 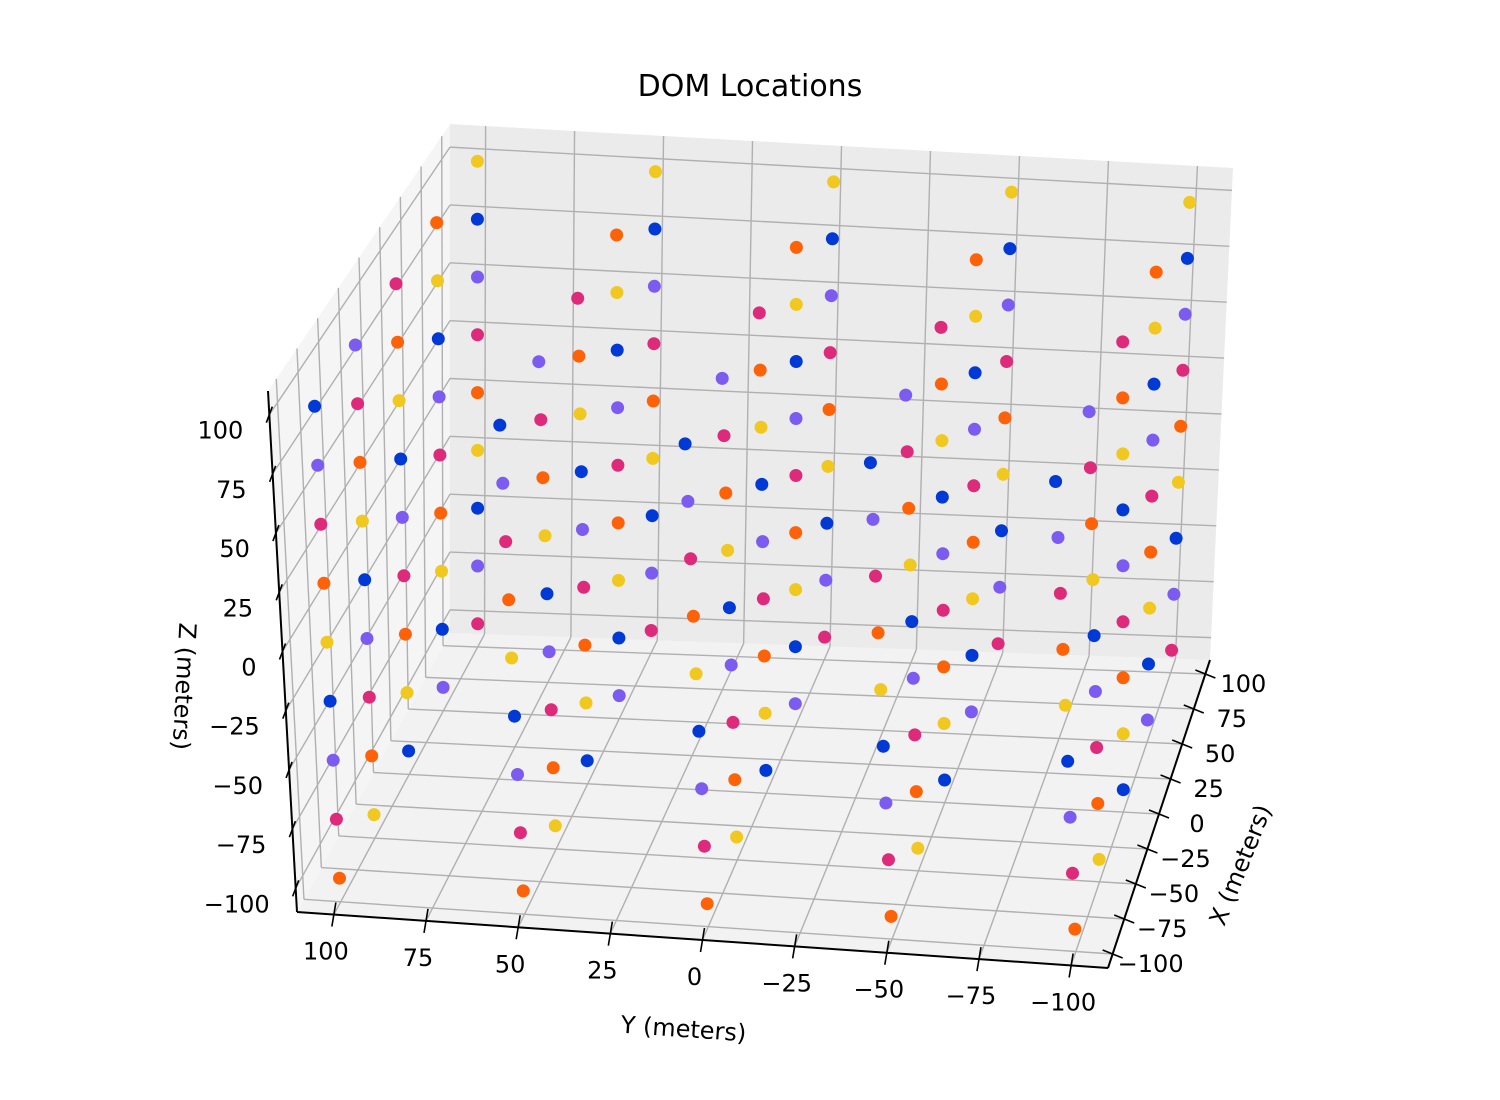 I want to click on y-tick-label: −50, so click(x=878, y=990).